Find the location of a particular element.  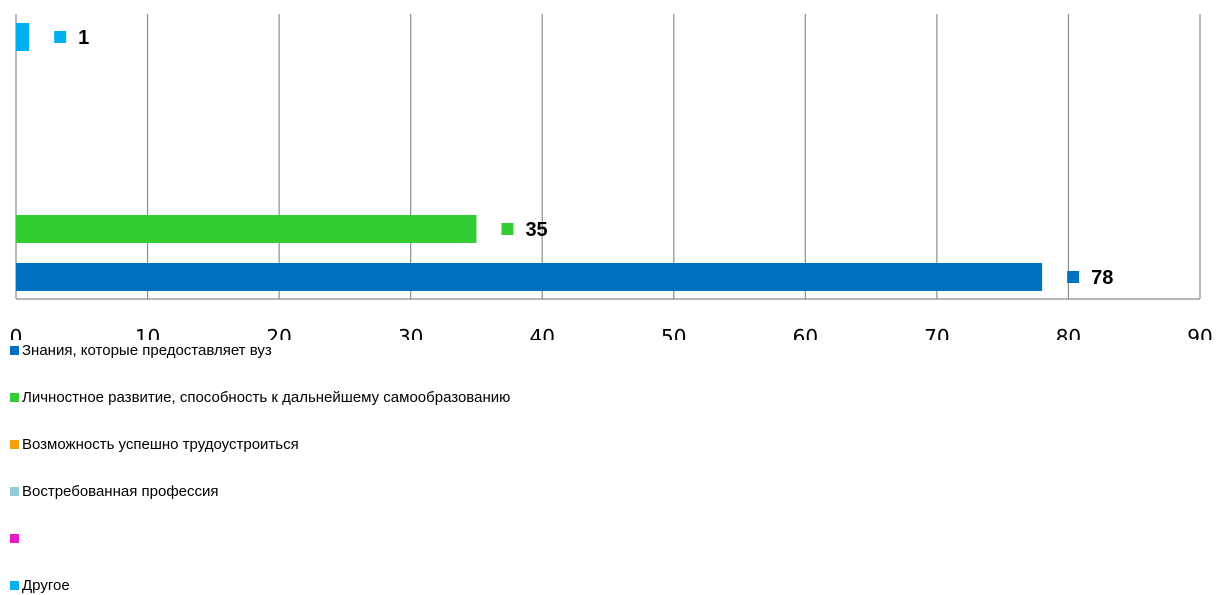

legend-label: Востребованная профессия is located at coordinates (120, 491).